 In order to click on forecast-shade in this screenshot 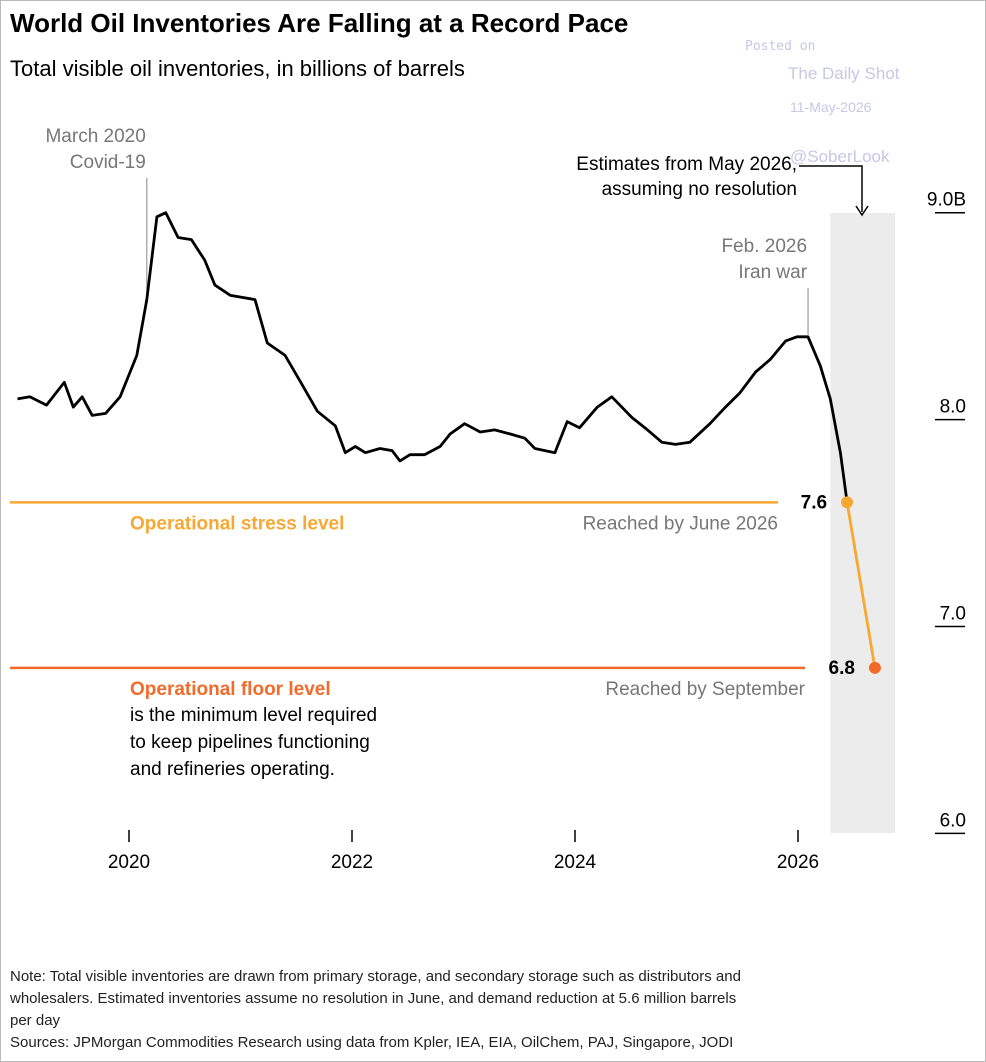, I will do `click(863, 523)`.